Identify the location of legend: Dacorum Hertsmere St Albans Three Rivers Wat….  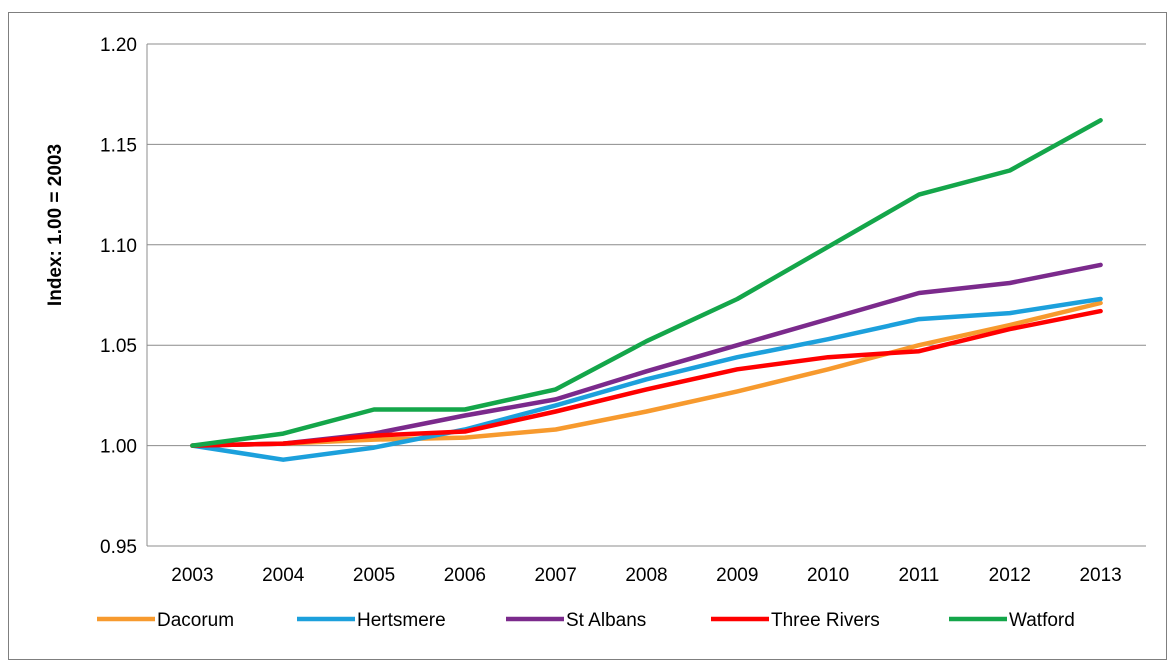
(586, 620).